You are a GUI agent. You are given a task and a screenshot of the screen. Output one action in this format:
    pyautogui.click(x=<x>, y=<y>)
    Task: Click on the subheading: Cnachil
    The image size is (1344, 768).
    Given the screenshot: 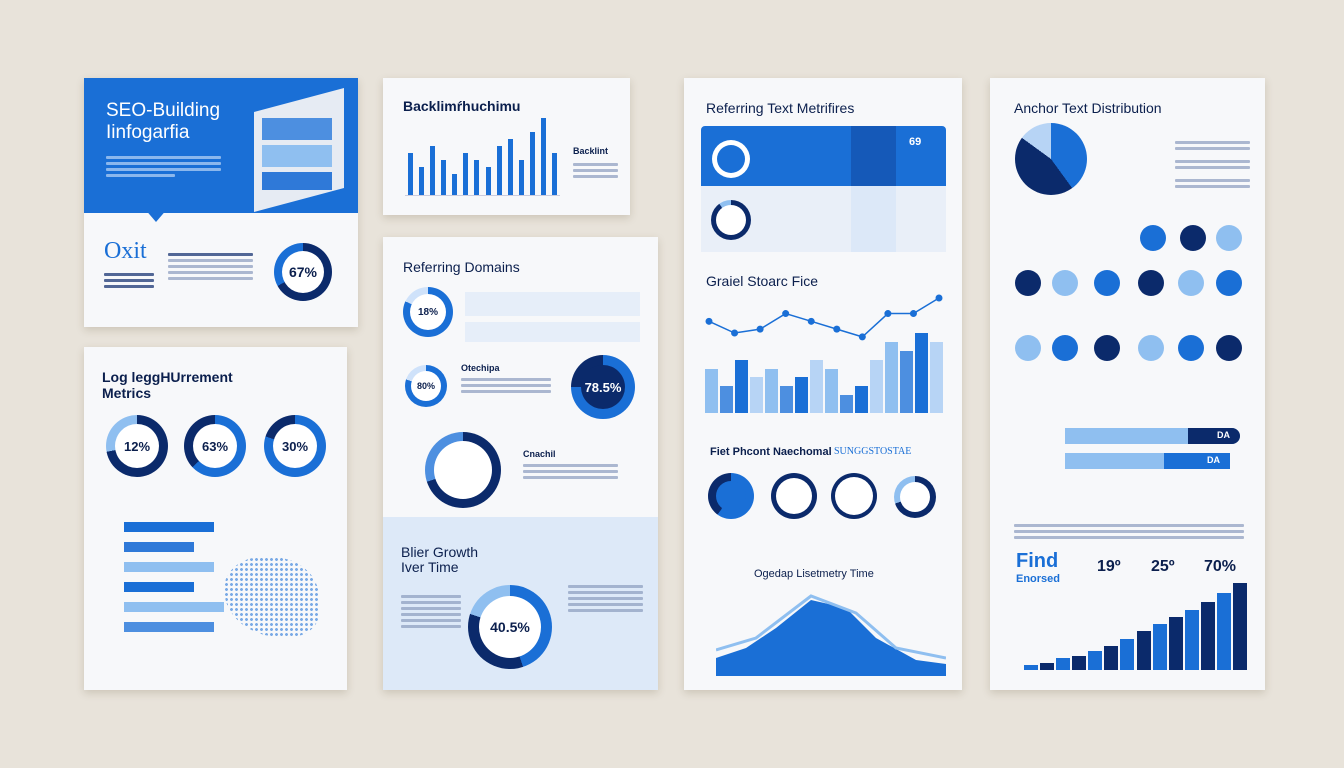 What is the action you would take?
    pyautogui.click(x=539, y=454)
    